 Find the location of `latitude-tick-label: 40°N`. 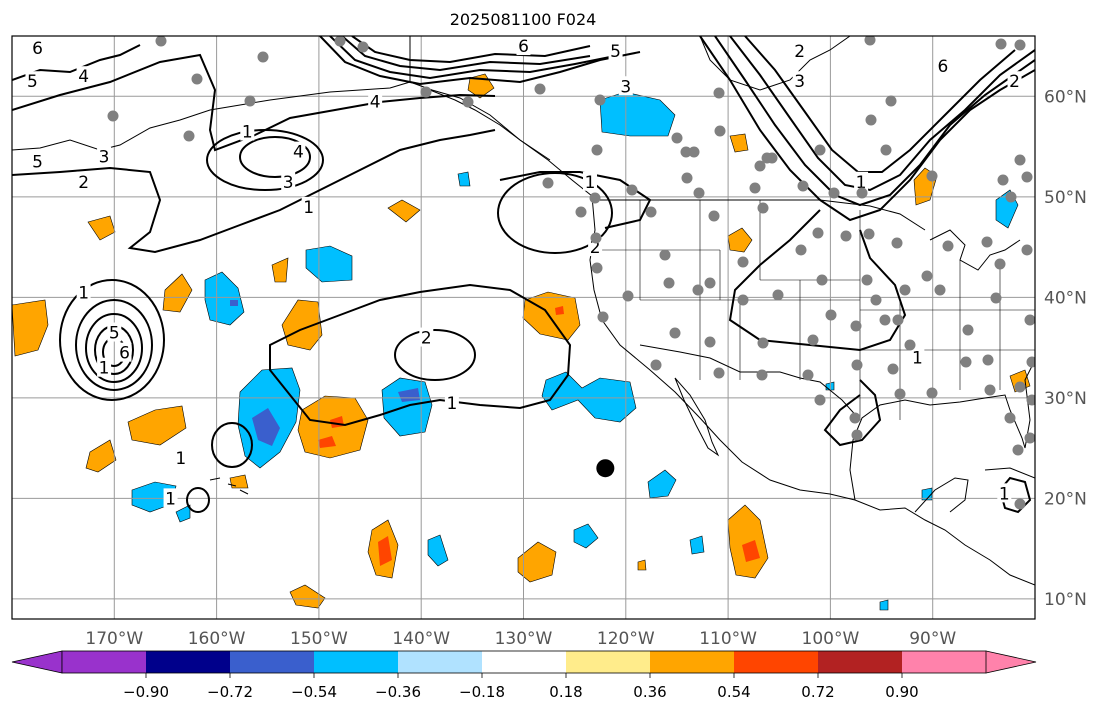

latitude-tick-label: 40°N is located at coordinates (1065, 298).